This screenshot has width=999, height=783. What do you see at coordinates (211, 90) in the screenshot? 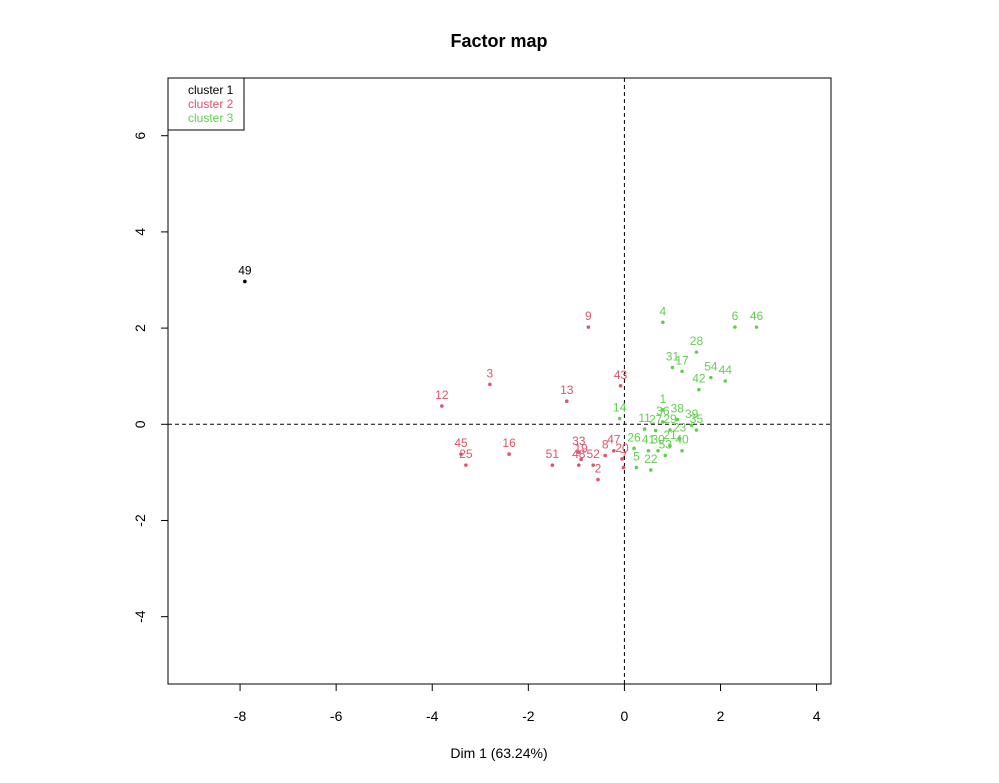
I see `legend-entry: cluster 1` at bounding box center [211, 90].